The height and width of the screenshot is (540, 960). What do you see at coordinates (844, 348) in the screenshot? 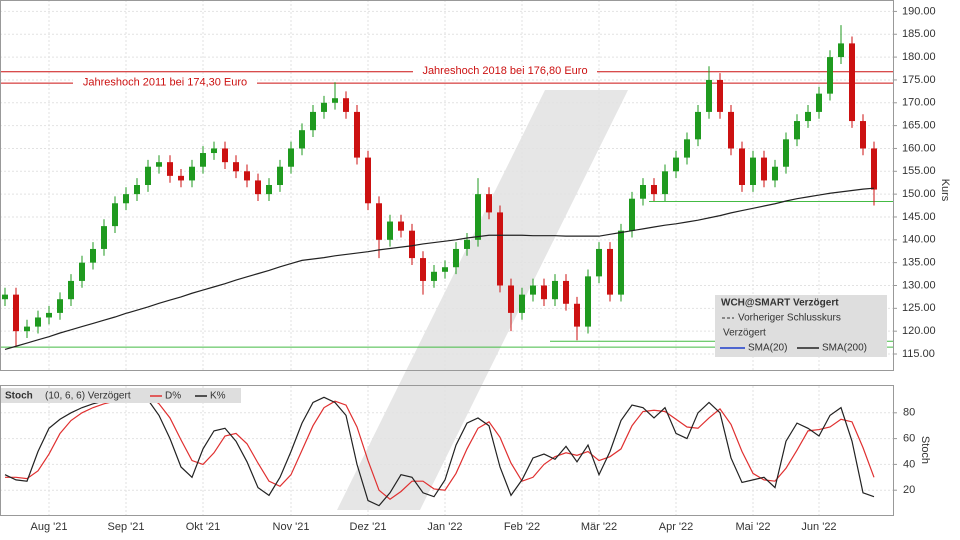
I see `legend-entry: SMA(200)` at bounding box center [844, 348].